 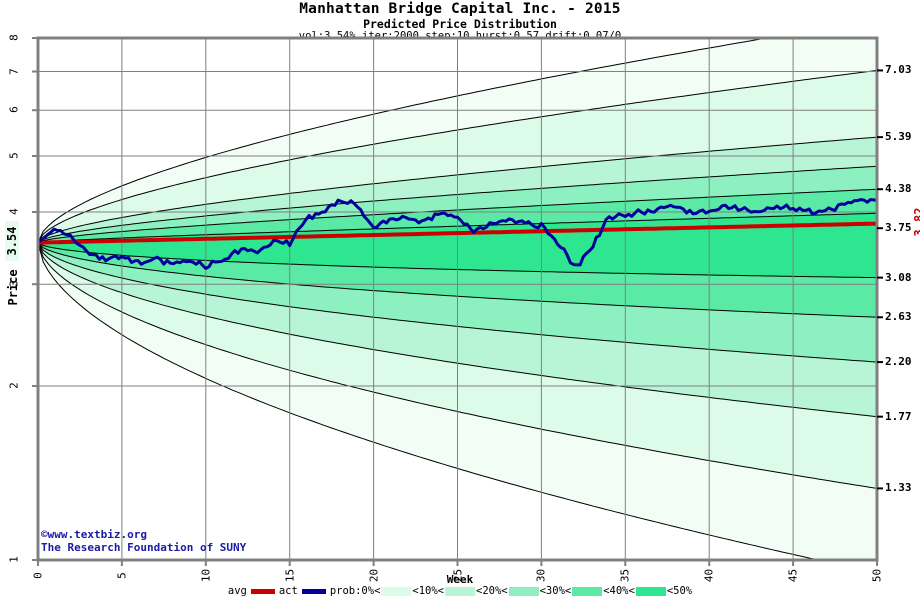 I want to click on y-axis-current-price: 3.54, so click(x=12, y=240).